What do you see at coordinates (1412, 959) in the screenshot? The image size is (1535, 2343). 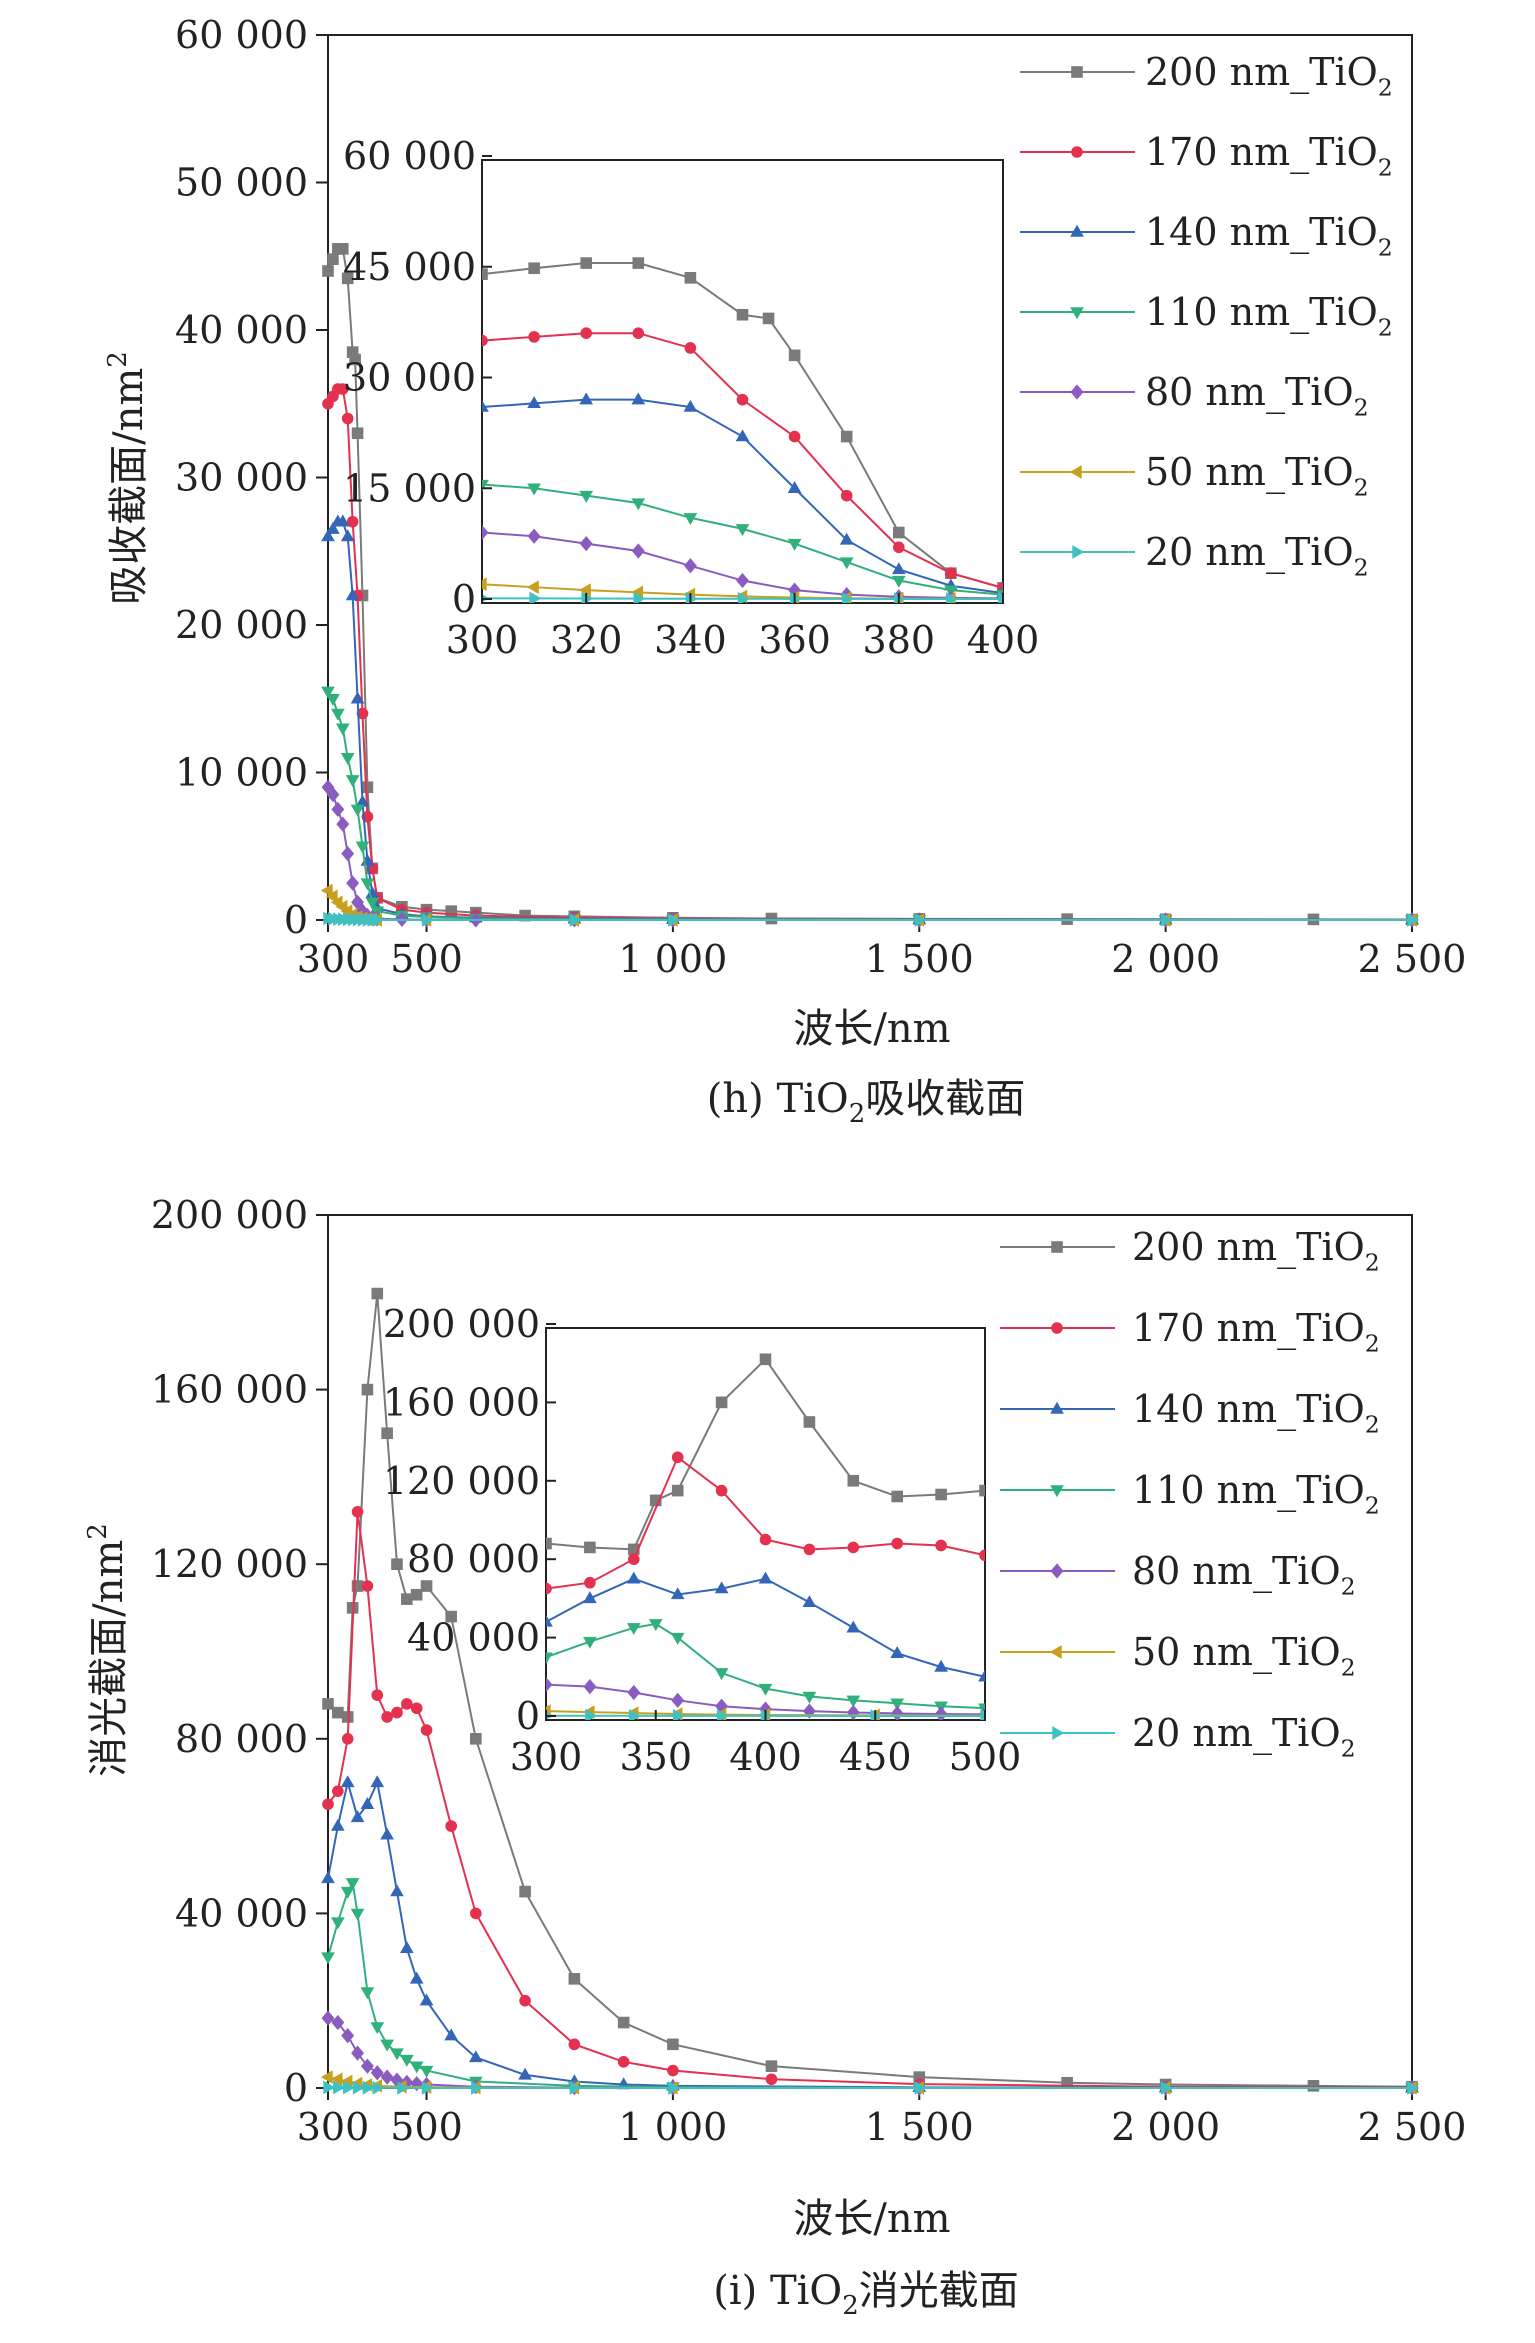 I see `chart-h-xtick-label-5: 2 500` at bounding box center [1412, 959].